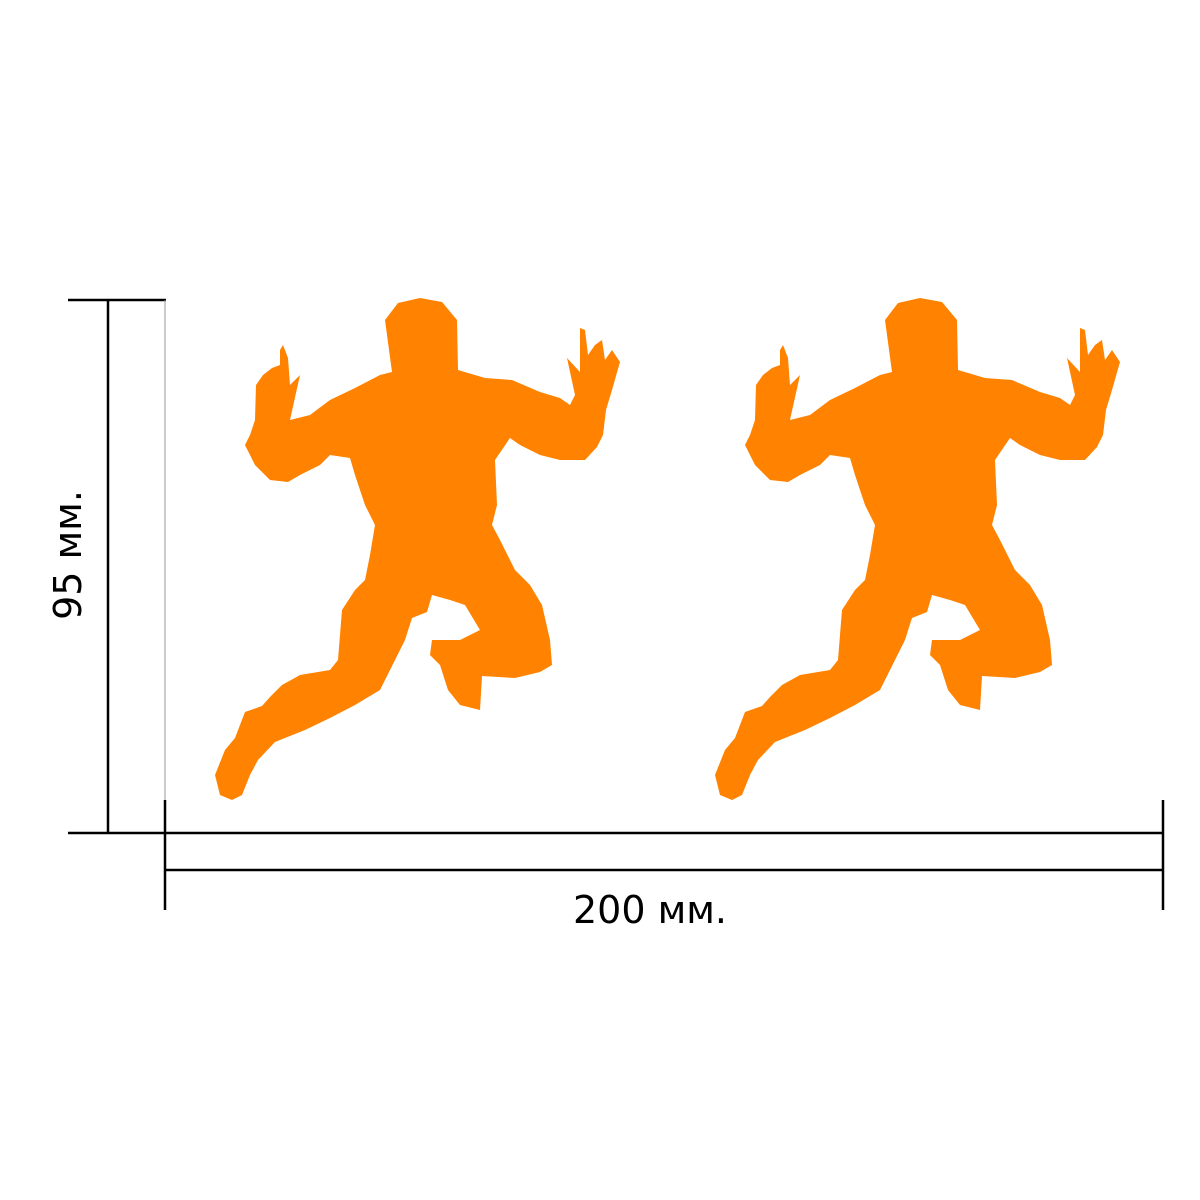  I want to click on width-dimension, so click(664, 855).